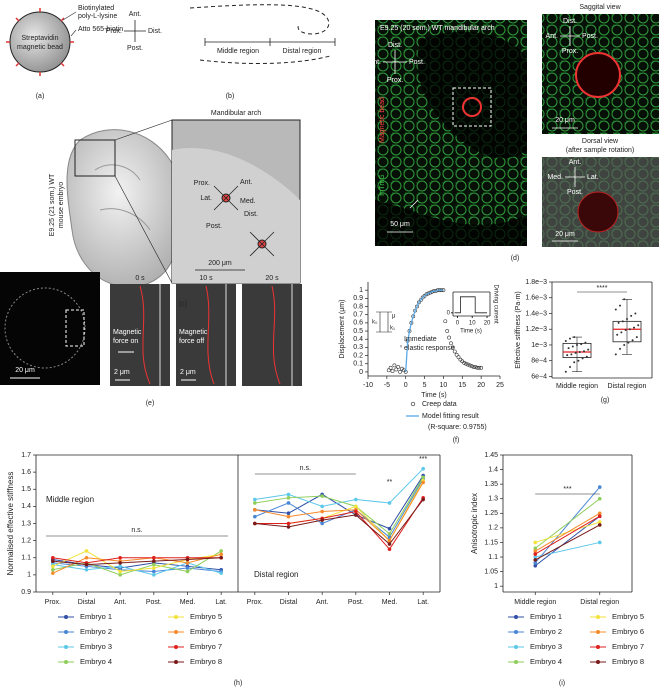 The height and width of the screenshot is (688, 661). What do you see at coordinates (236, 215) in the screenshot?
I see `arch-surface` at bounding box center [236, 215].